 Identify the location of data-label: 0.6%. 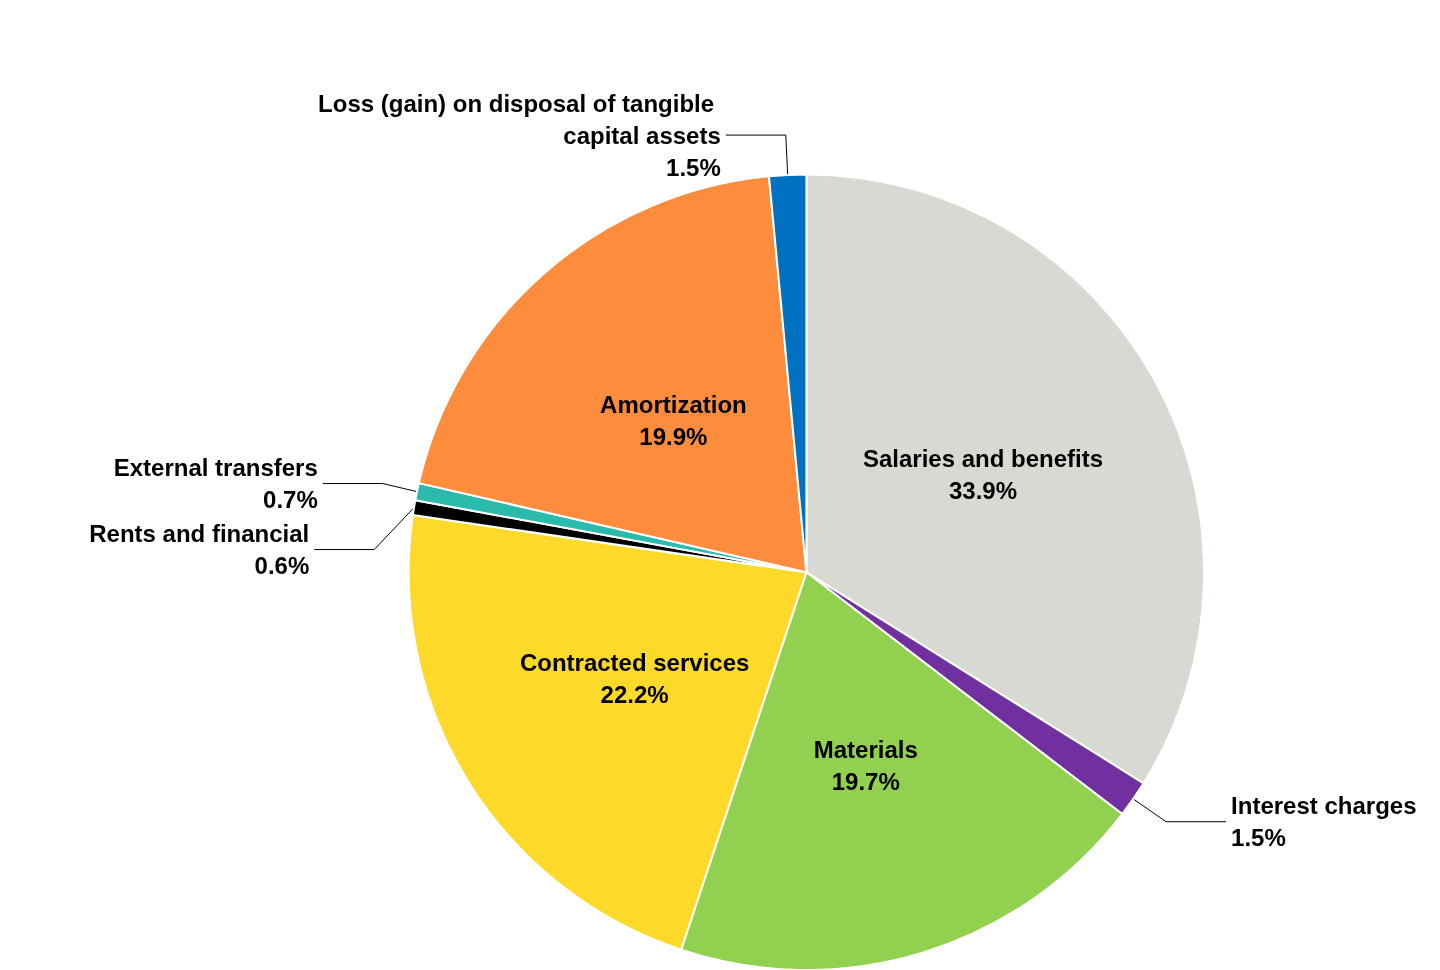
(282, 566).